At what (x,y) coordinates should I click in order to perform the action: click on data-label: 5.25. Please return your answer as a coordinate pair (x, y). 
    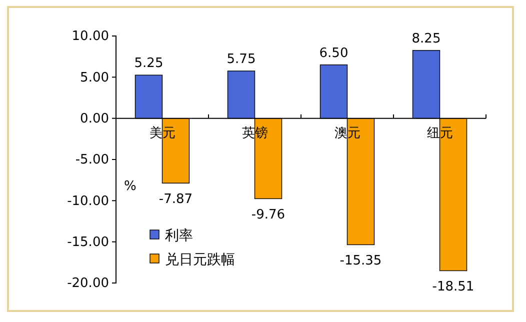
    Looking at the image, I should click on (149, 64).